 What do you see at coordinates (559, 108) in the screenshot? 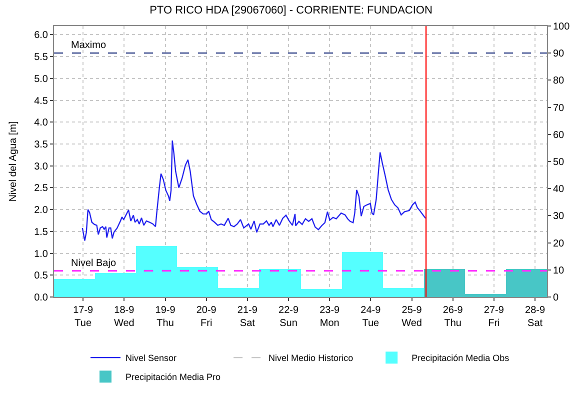
I see `y2-tick-label: 70` at bounding box center [559, 108].